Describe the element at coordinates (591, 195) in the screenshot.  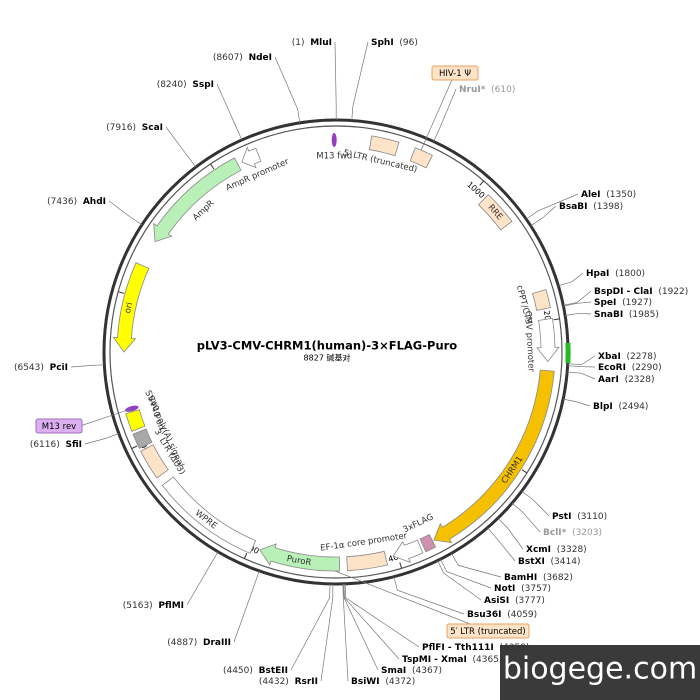
I see `site-name: AleI` at that location.